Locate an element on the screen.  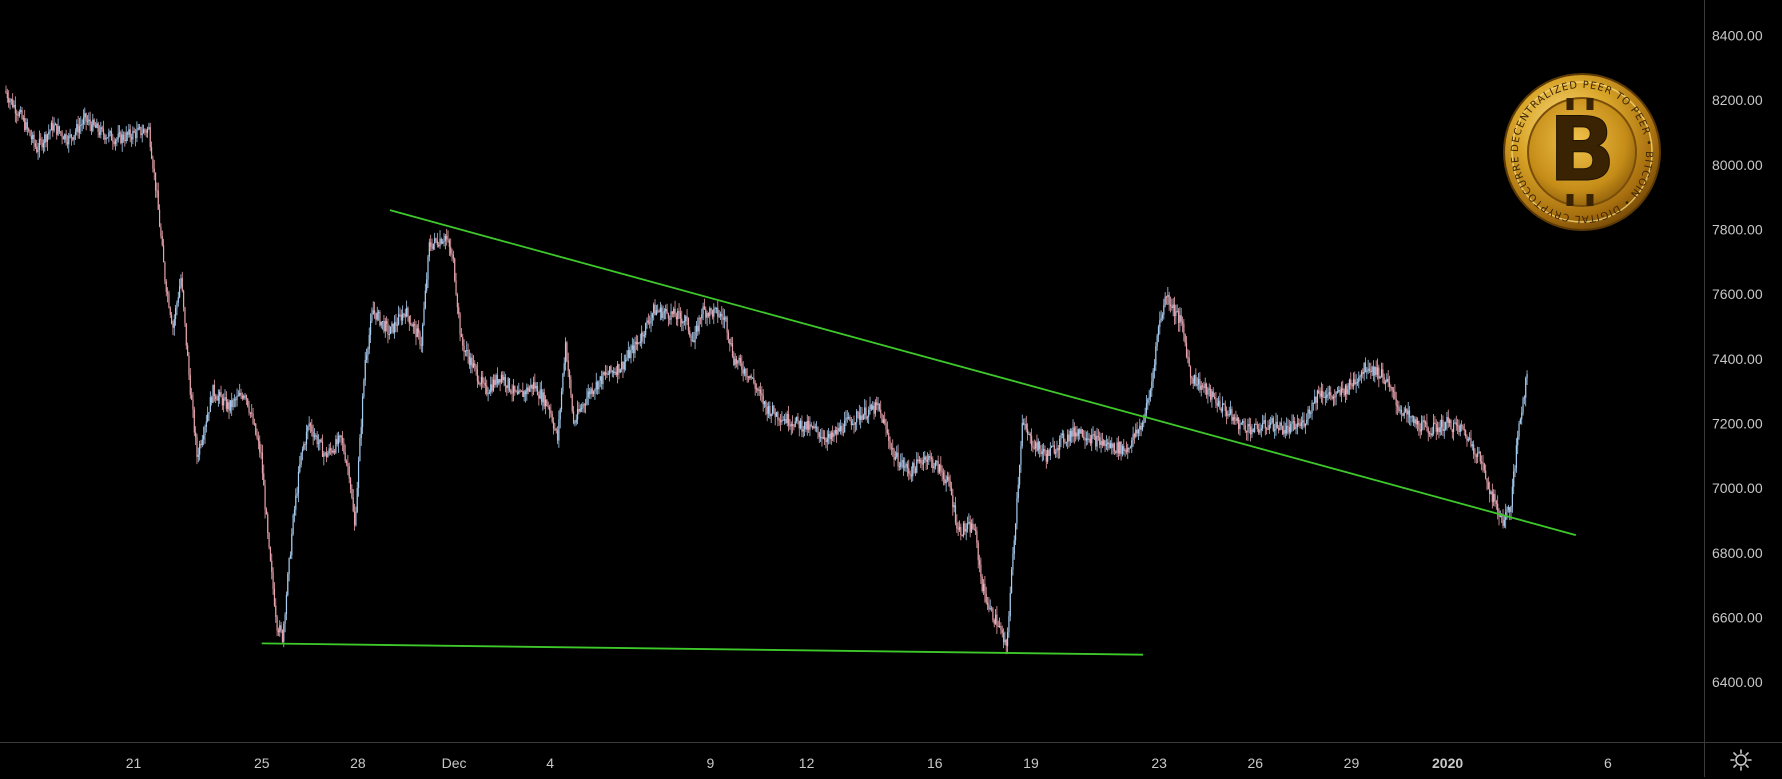
chart-settings-button is located at coordinates (1741, 760).